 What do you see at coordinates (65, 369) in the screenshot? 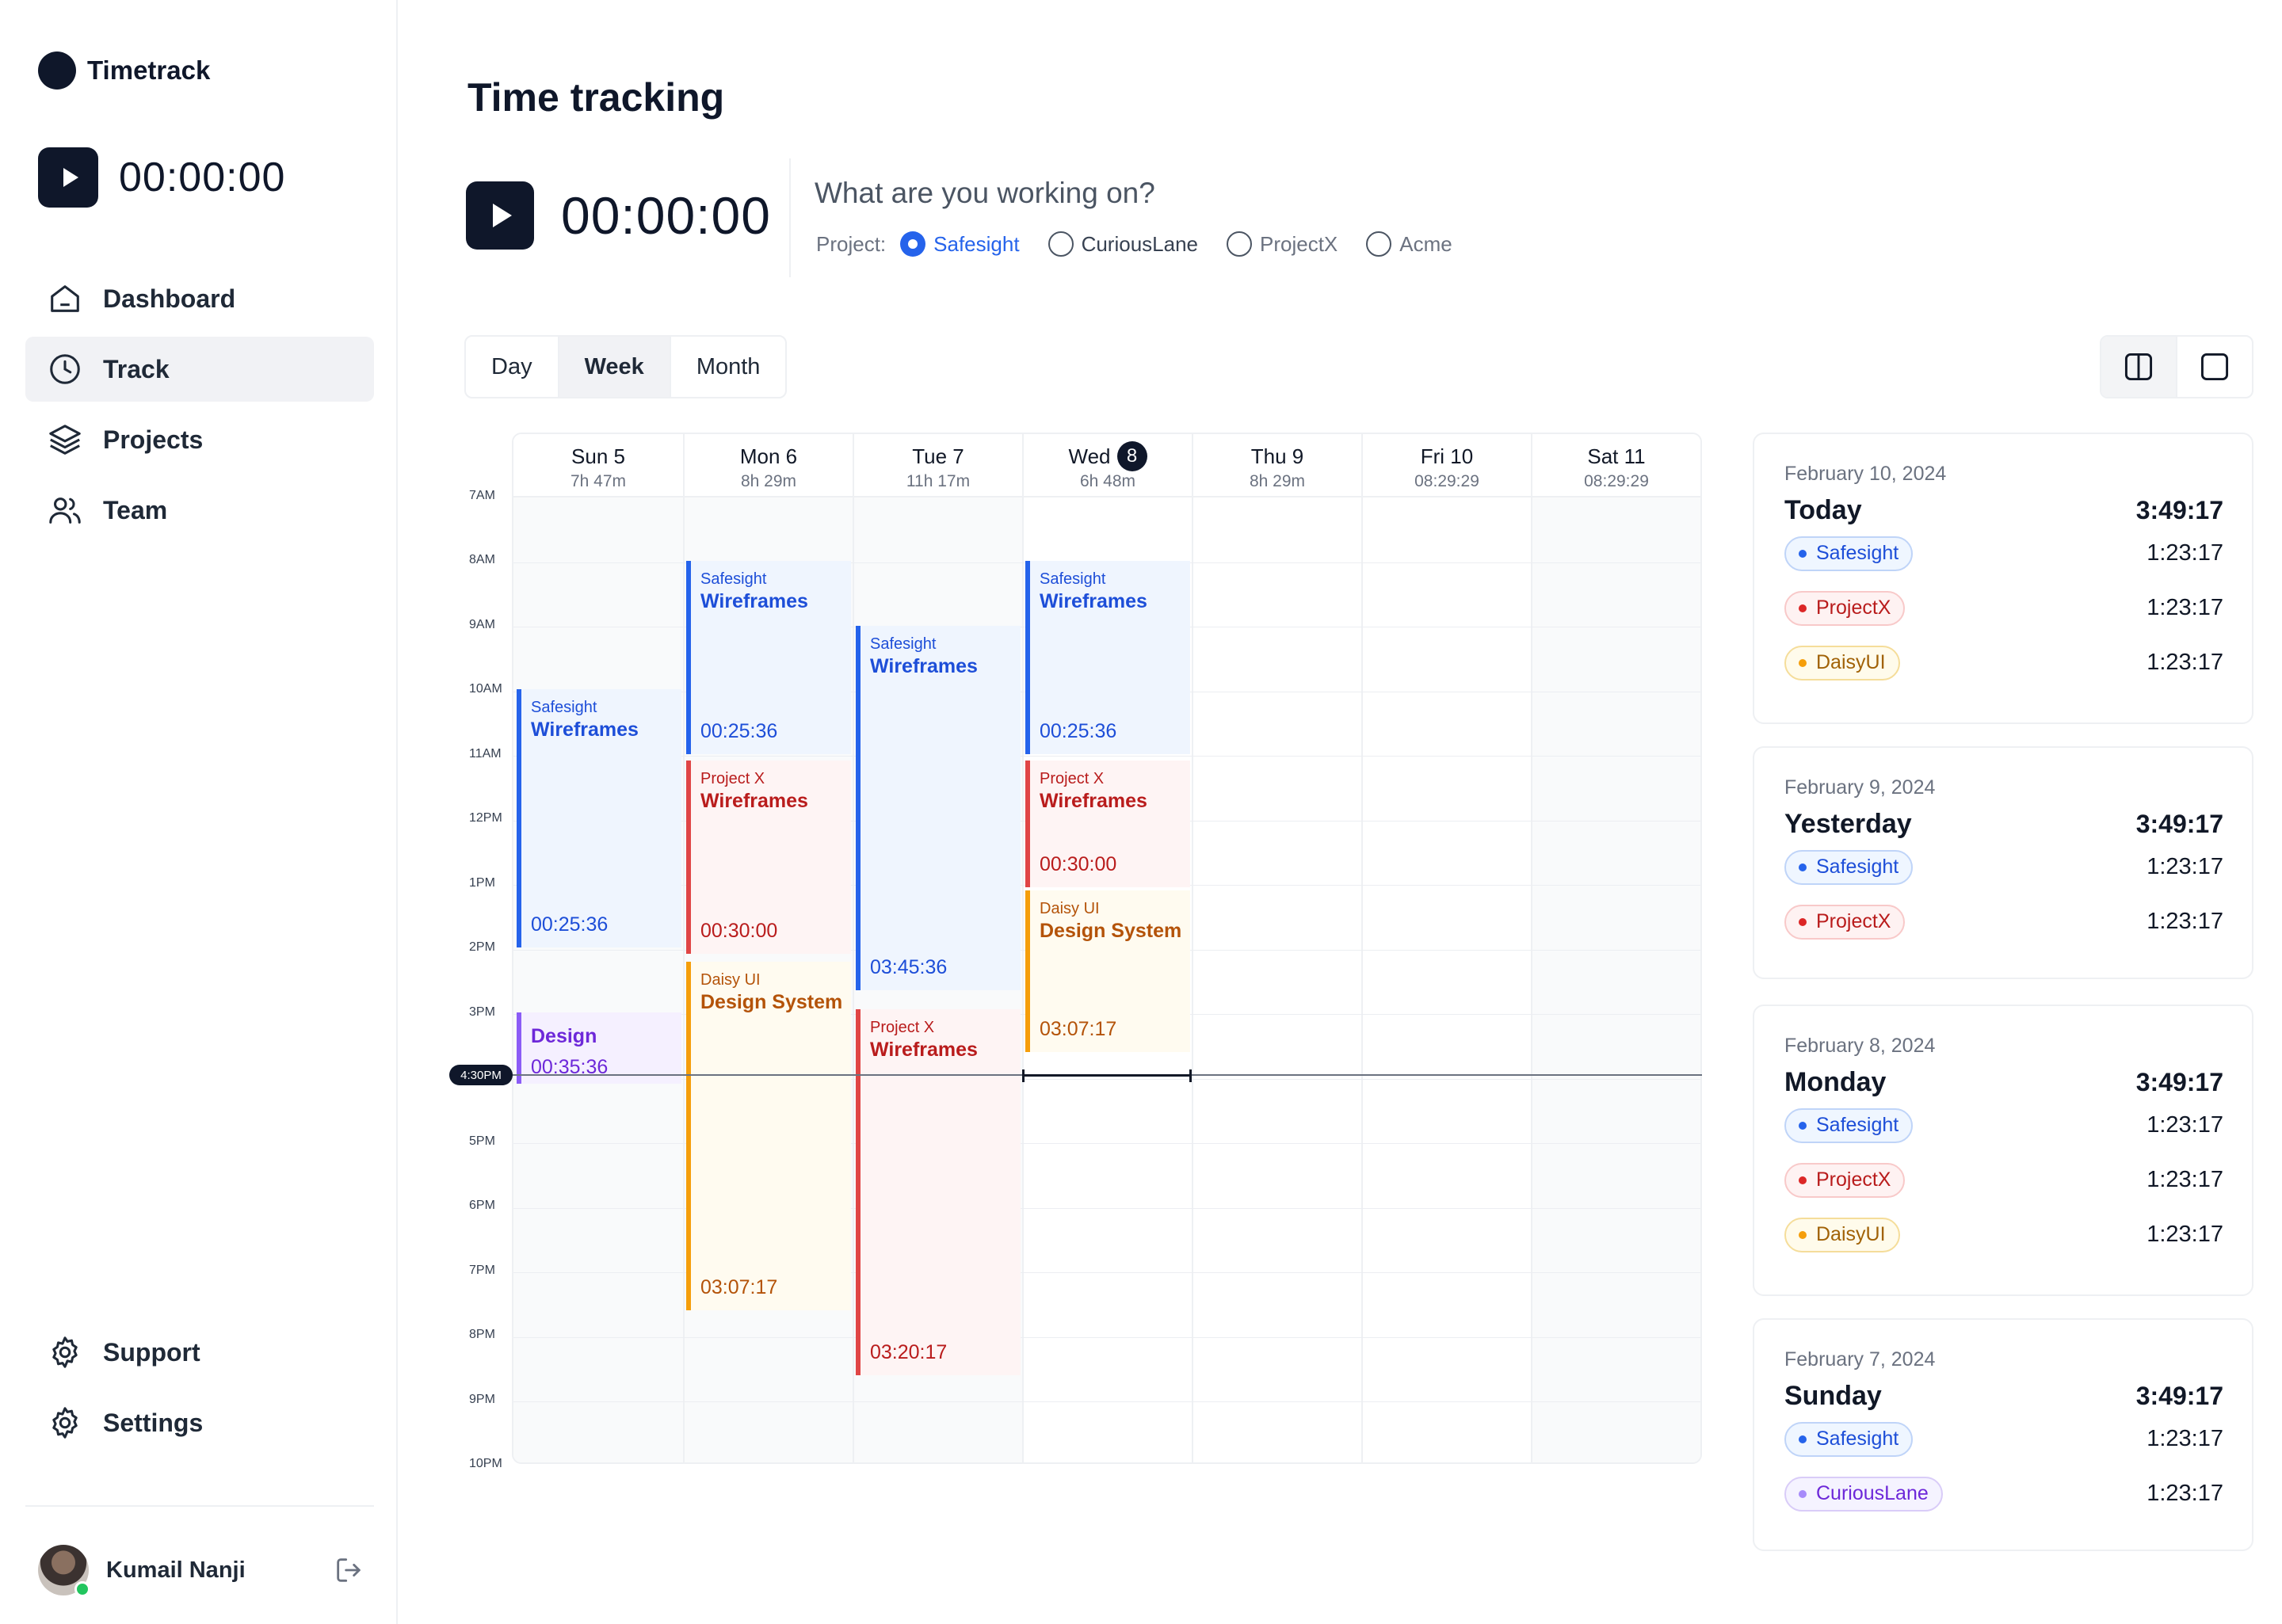
I see `clock-icon` at bounding box center [65, 369].